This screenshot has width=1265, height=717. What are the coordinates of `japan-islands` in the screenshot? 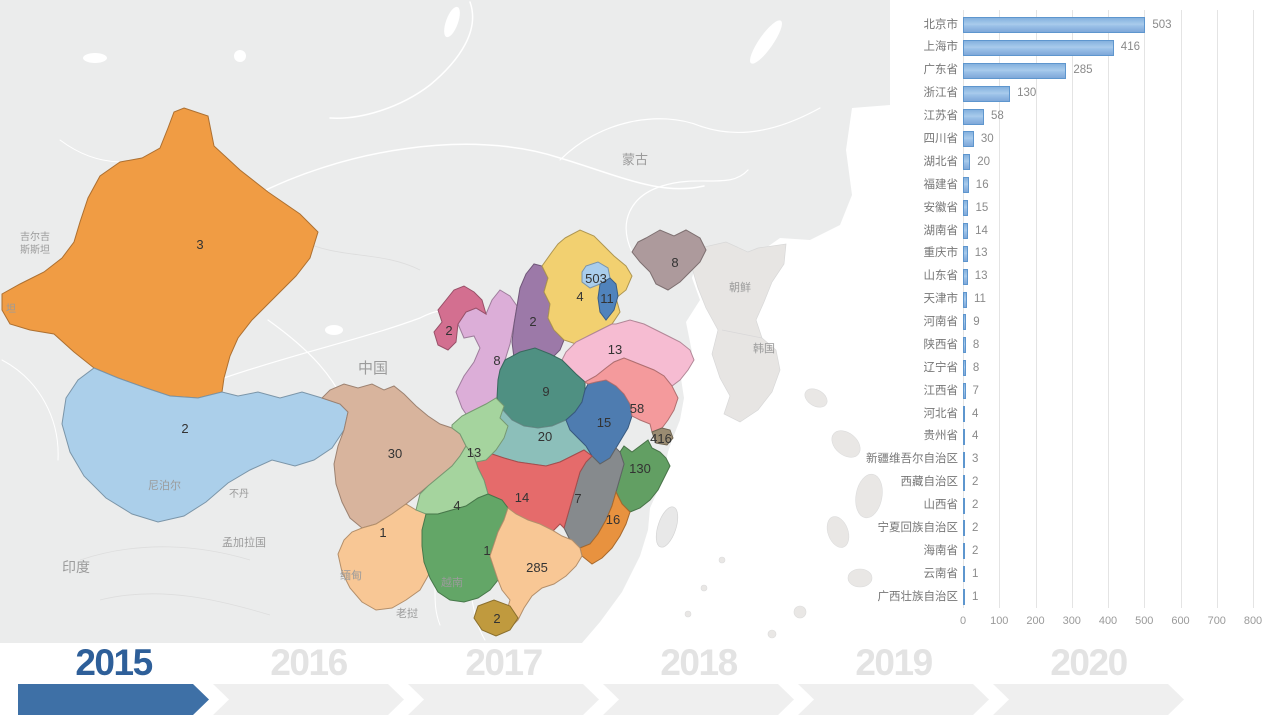 It's located at (783, 520).